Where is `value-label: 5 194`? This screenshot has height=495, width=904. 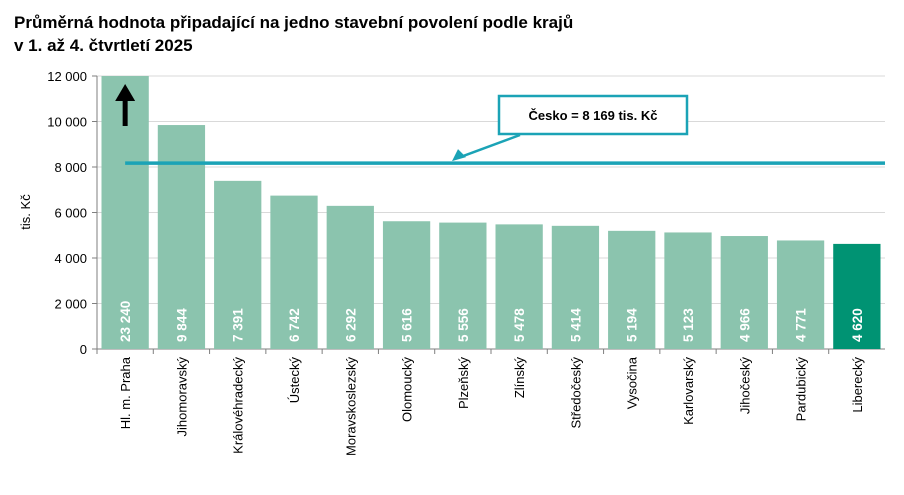
value-label: 5 194 is located at coordinates (632, 325).